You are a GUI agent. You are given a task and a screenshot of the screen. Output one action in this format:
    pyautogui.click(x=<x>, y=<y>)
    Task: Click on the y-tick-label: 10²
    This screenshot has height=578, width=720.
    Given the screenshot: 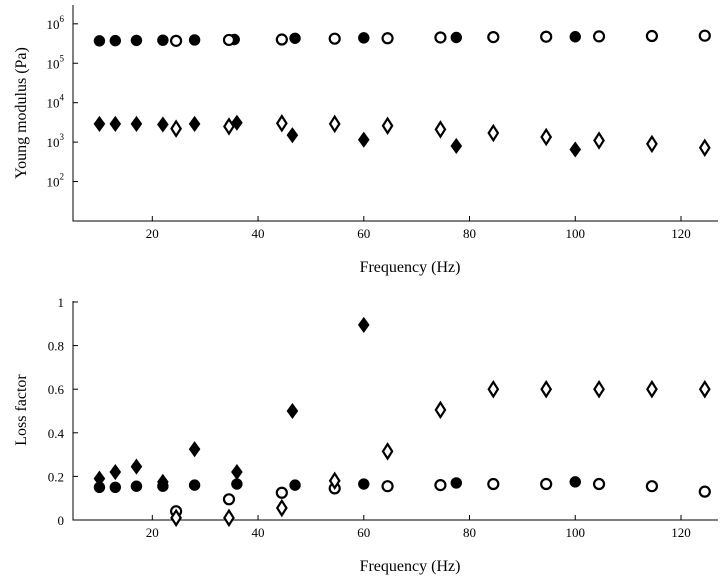 What is the action you would take?
    pyautogui.click(x=56, y=181)
    